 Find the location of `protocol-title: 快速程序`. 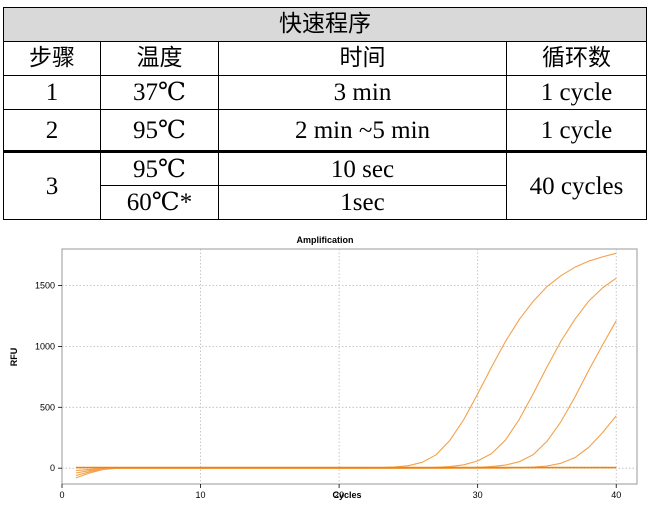

protocol-title: 快速程序 is located at coordinates (325, 24).